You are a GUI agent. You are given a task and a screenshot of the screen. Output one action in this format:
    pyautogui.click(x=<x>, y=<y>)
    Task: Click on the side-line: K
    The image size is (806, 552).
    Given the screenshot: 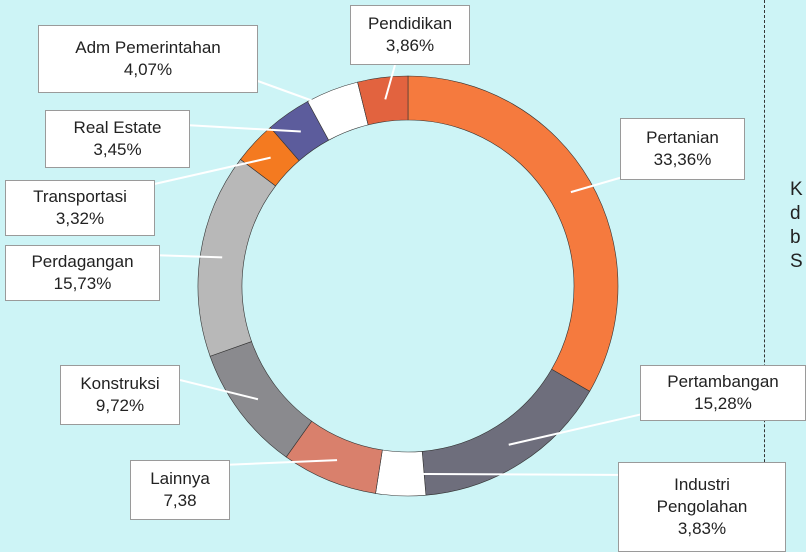 What is the action you would take?
    pyautogui.click(x=796, y=189)
    